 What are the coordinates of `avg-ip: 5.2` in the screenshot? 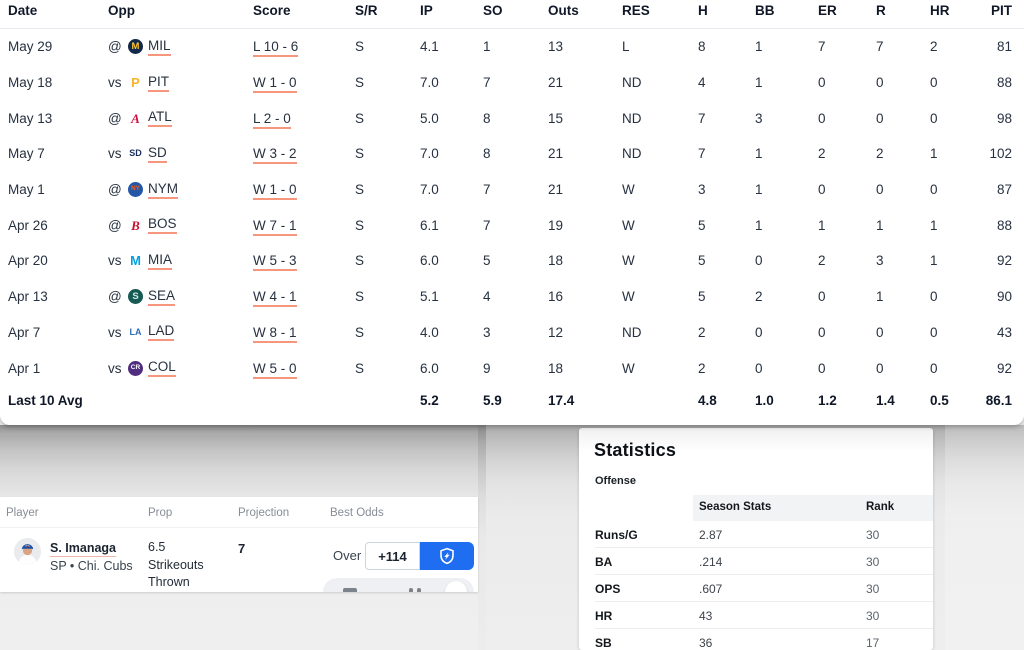 It's located at (429, 400).